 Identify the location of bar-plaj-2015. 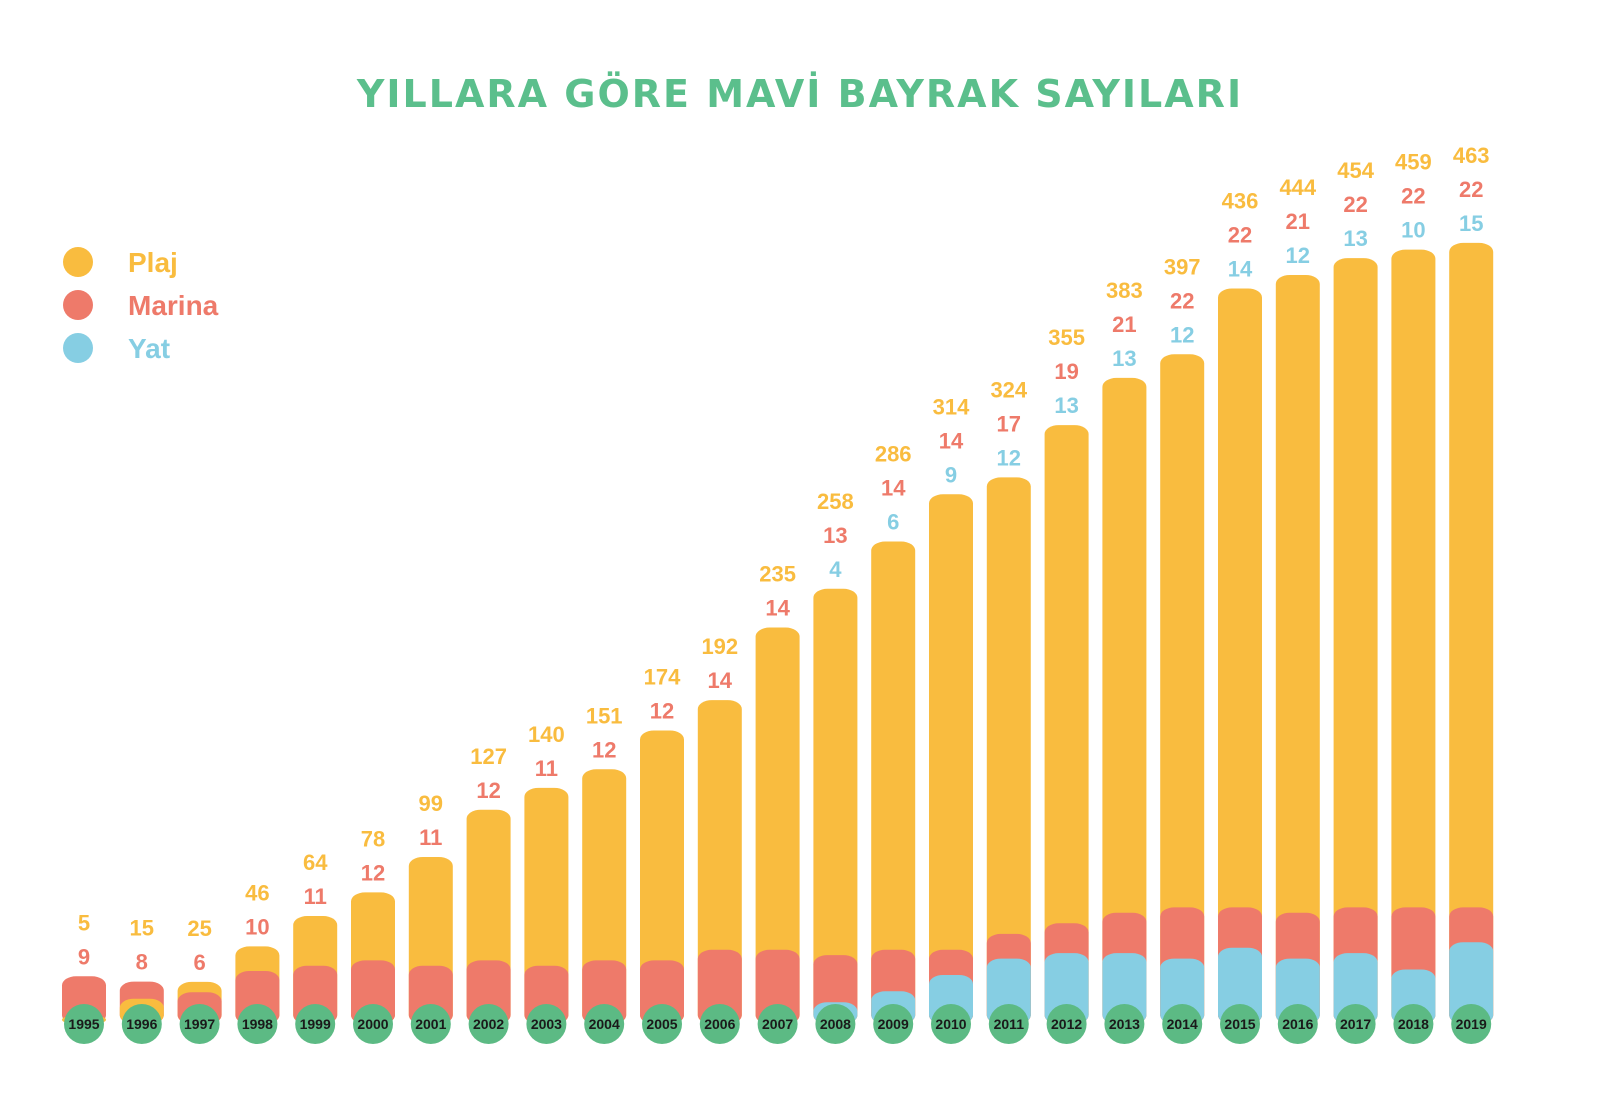
(1240, 656).